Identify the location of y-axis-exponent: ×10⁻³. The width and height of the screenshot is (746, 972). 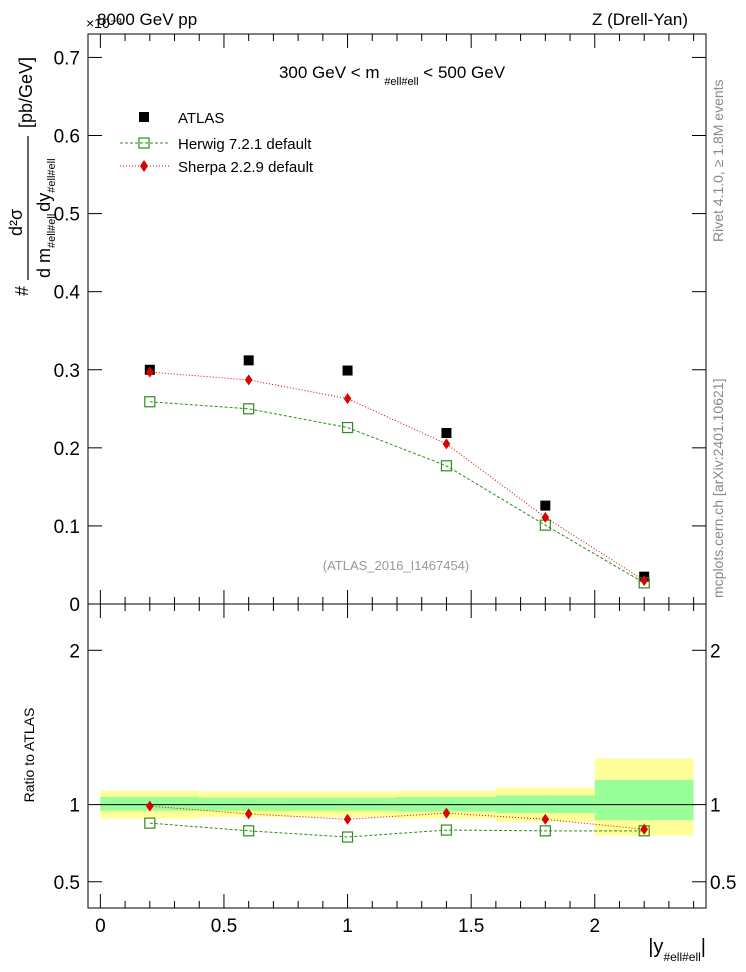
(104, 23).